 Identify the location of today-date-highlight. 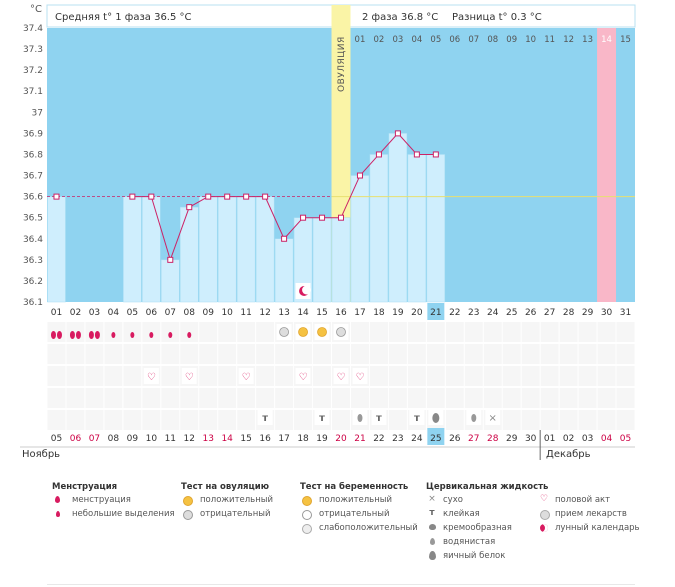
(436, 436).